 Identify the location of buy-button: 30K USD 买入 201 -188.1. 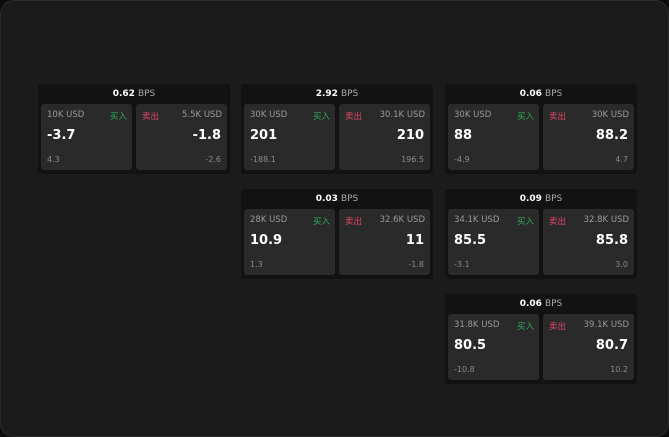
(289, 137).